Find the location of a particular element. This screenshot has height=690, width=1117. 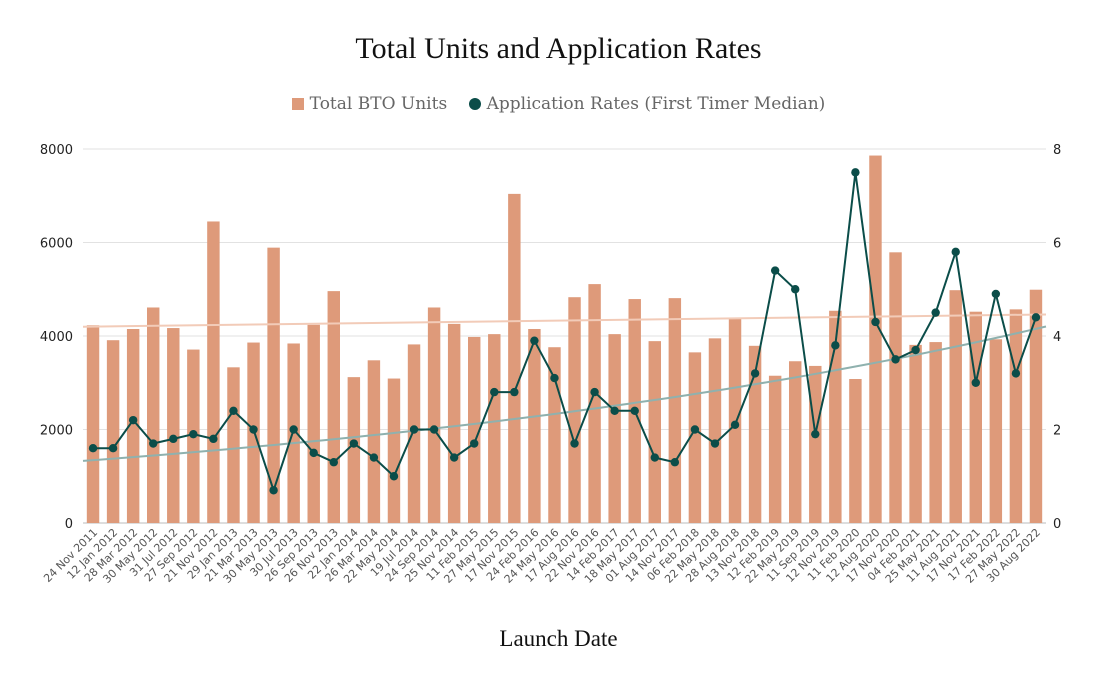

y-right-tick-label: 8 is located at coordinates (1057, 150).